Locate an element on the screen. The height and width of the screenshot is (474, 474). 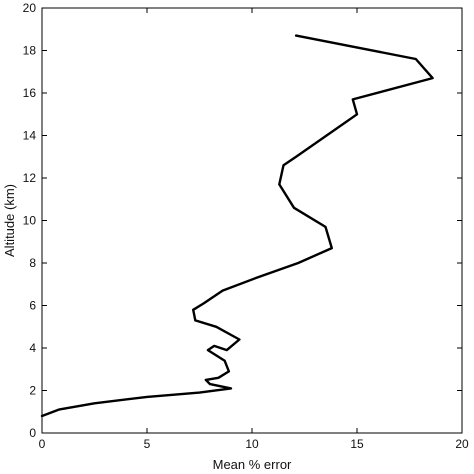
x-tick-label: 5 is located at coordinates (147, 444).